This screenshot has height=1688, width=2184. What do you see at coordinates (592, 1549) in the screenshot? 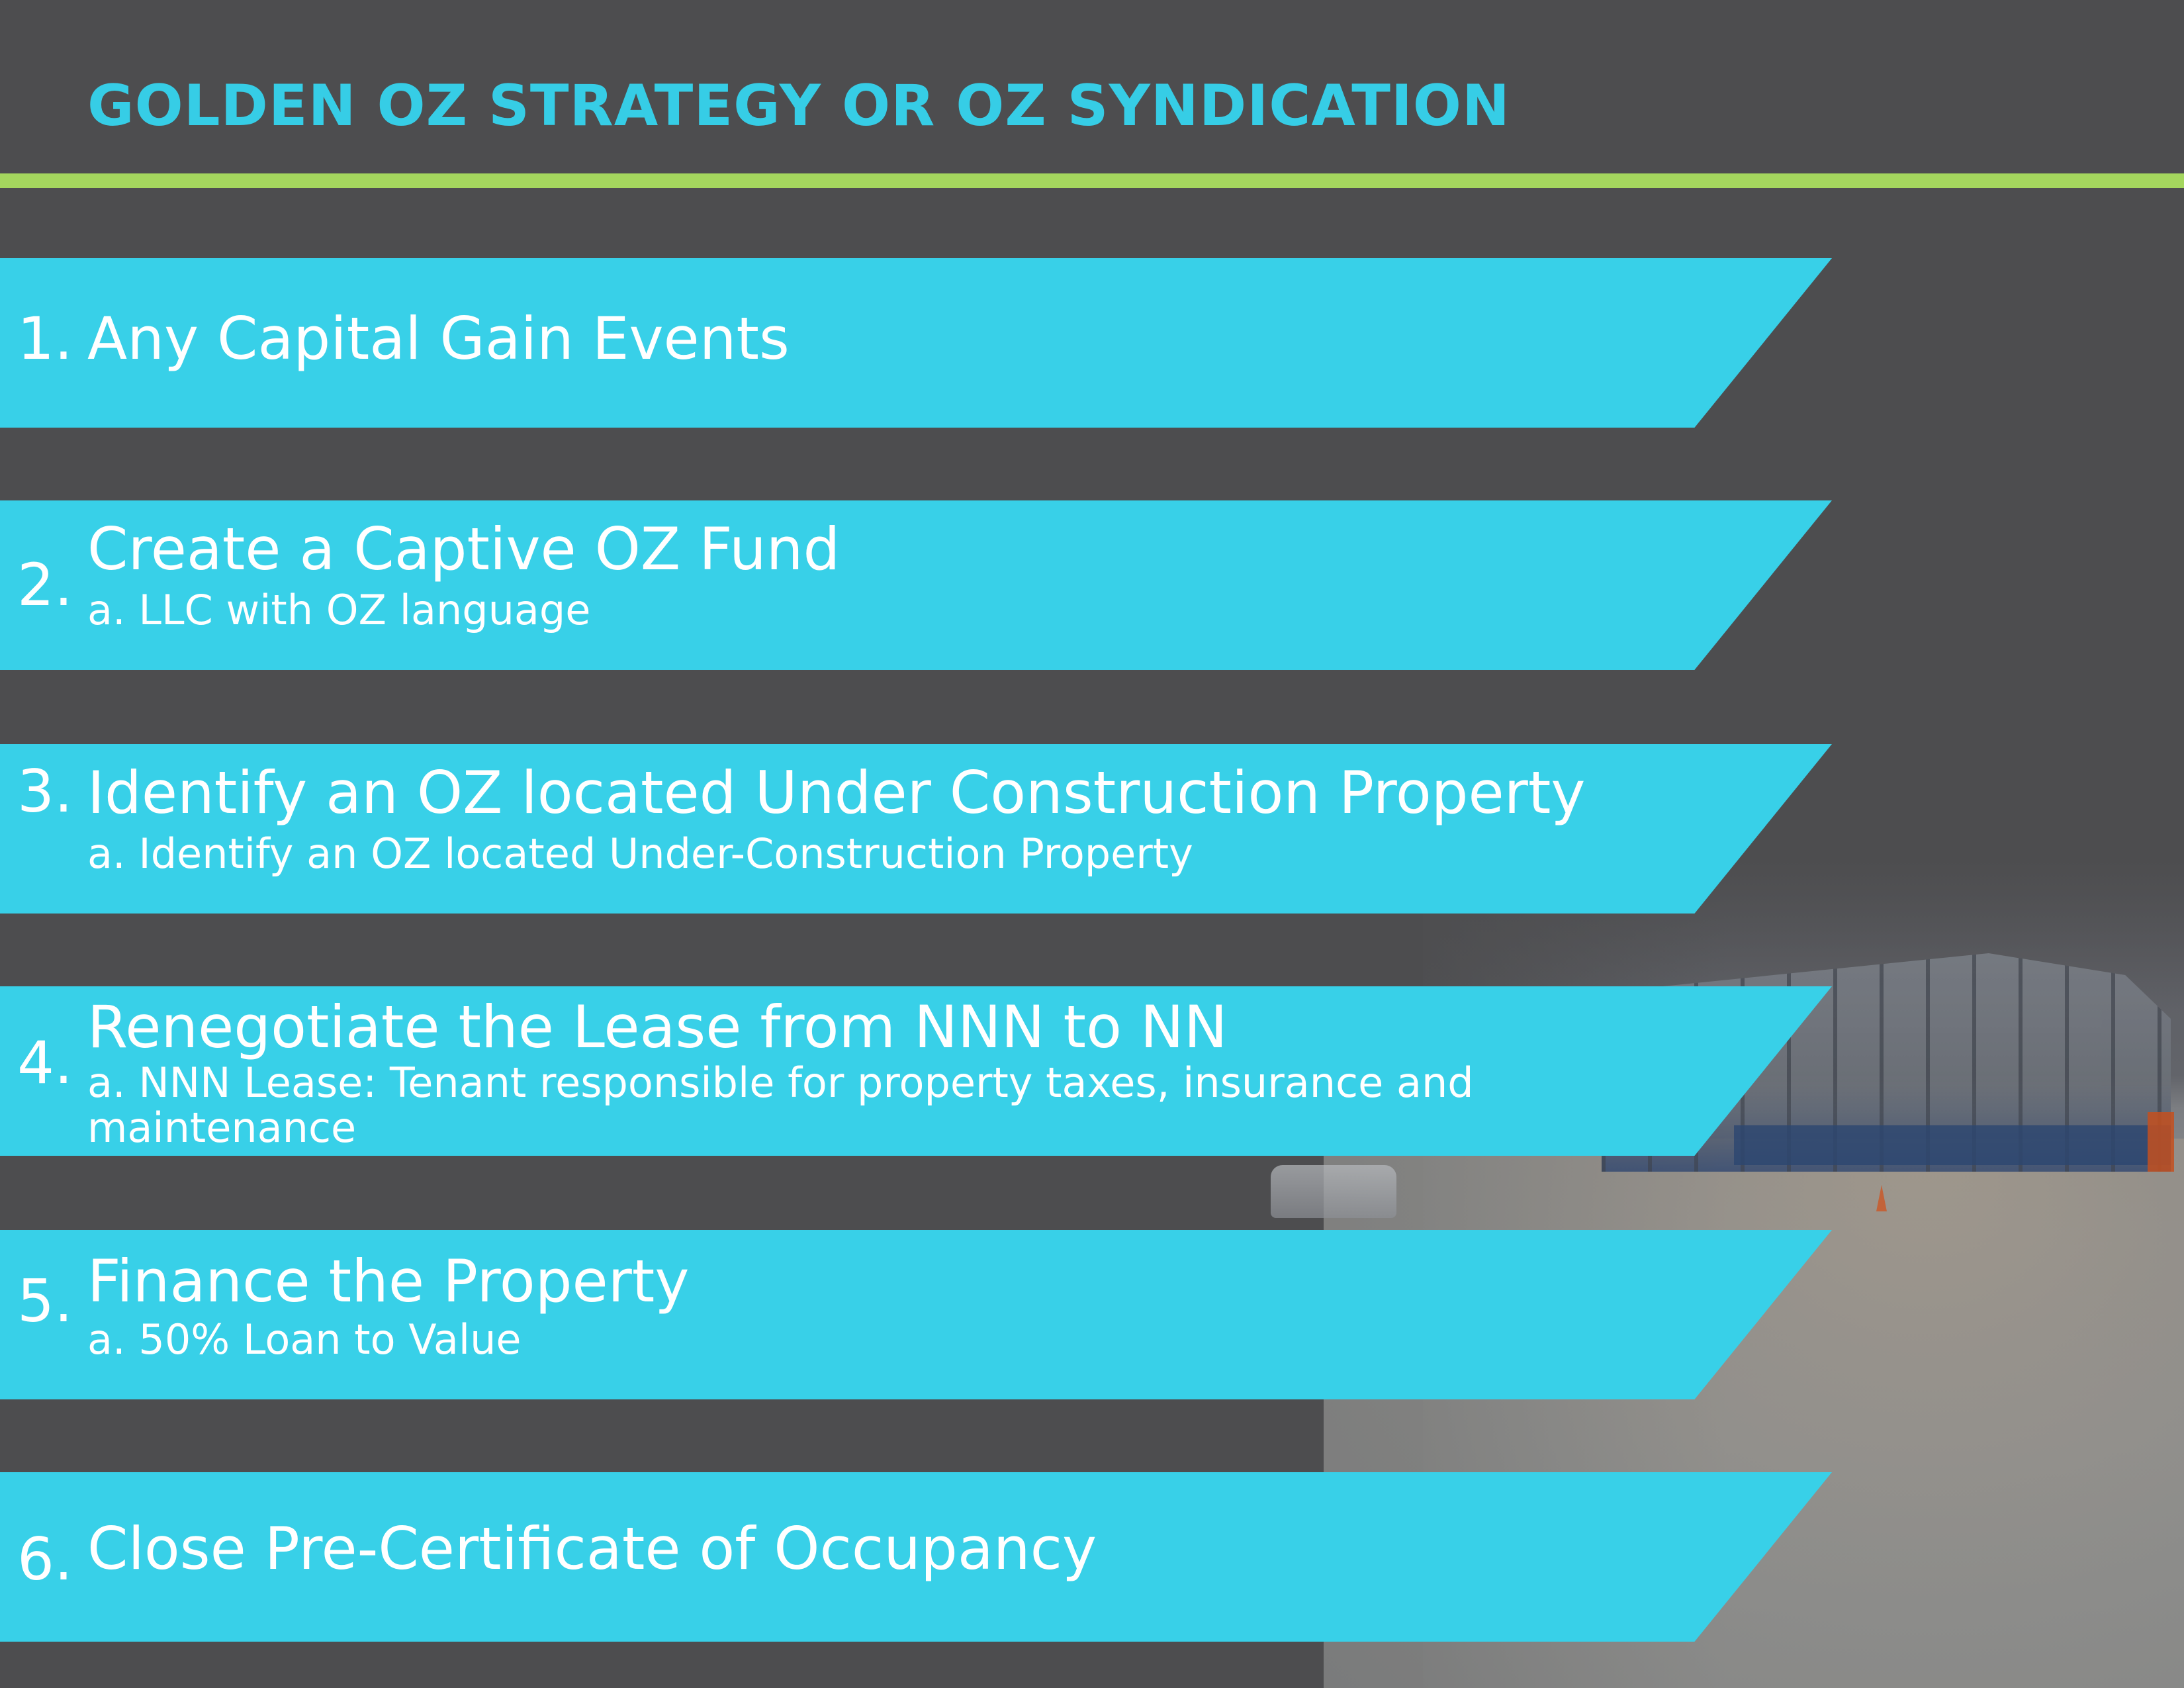
I see `step-title: Close Pre-Certificate of Occupancy` at bounding box center [592, 1549].